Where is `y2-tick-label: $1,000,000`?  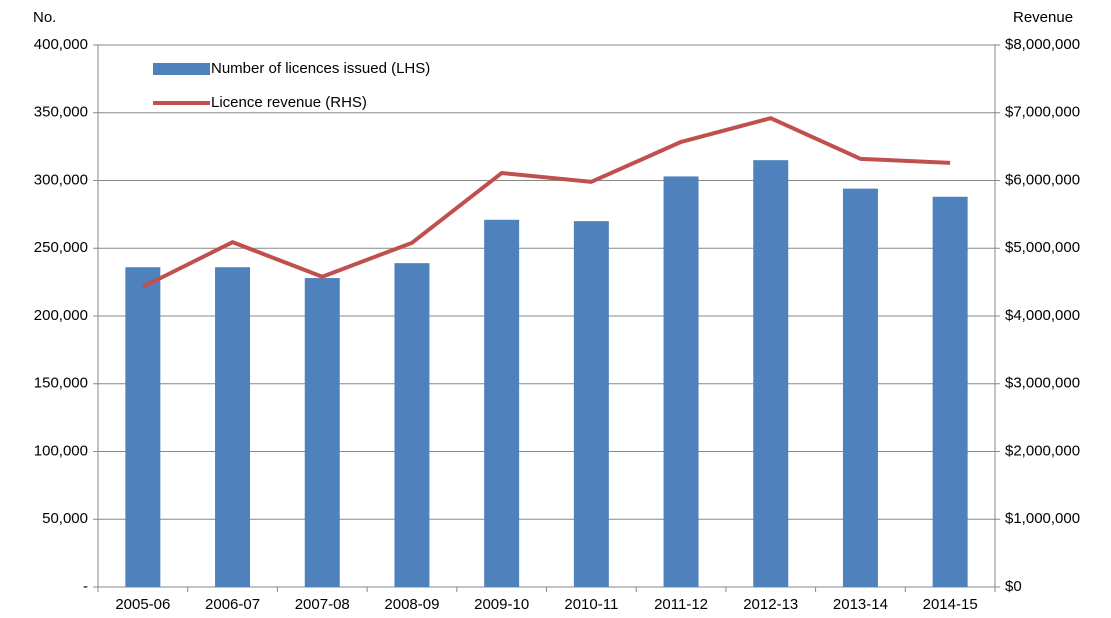
y2-tick-label: $1,000,000 is located at coordinates (1042, 518).